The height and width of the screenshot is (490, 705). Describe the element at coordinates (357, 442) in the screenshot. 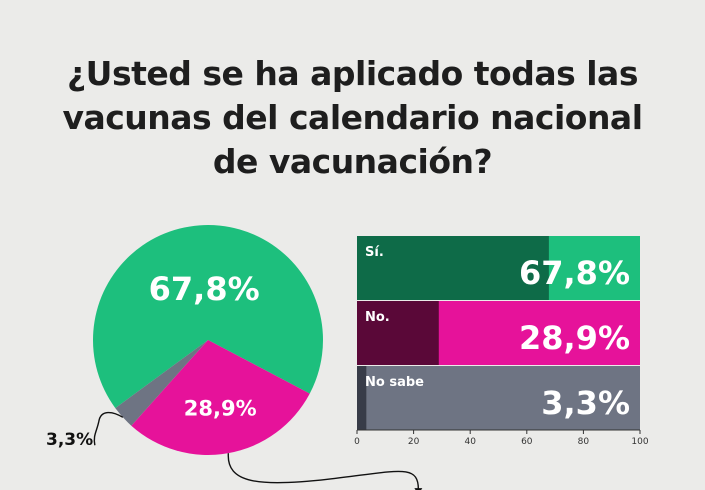

I see `x-tick-label-0: 0` at that location.